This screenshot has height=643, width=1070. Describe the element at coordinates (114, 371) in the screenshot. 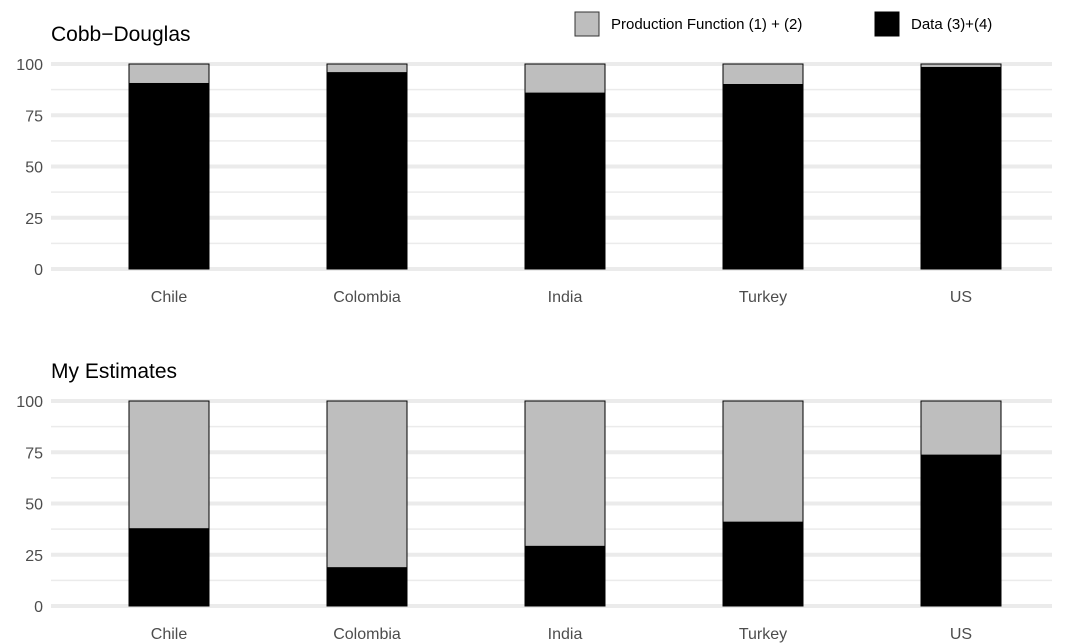

I see `panel-title-my-estimates: My Estimates` at that location.